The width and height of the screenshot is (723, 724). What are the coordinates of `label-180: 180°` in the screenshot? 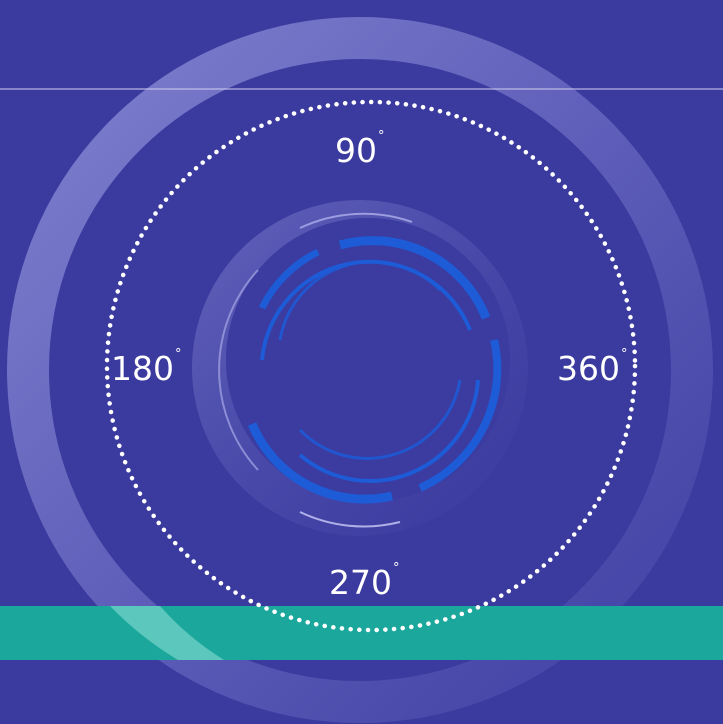 It's located at (146, 368).